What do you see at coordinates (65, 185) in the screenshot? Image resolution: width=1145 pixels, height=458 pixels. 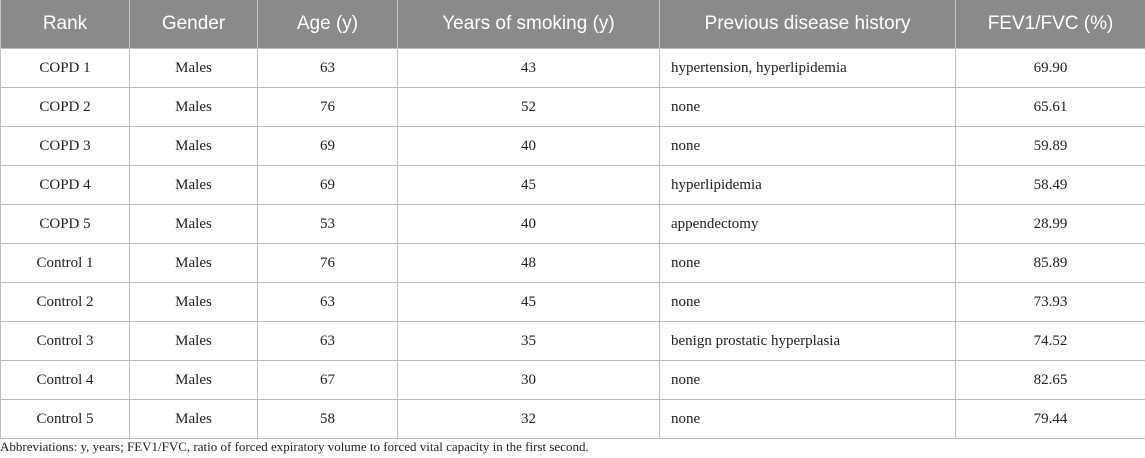 I see `cell-rank: COPD 4` at bounding box center [65, 185].